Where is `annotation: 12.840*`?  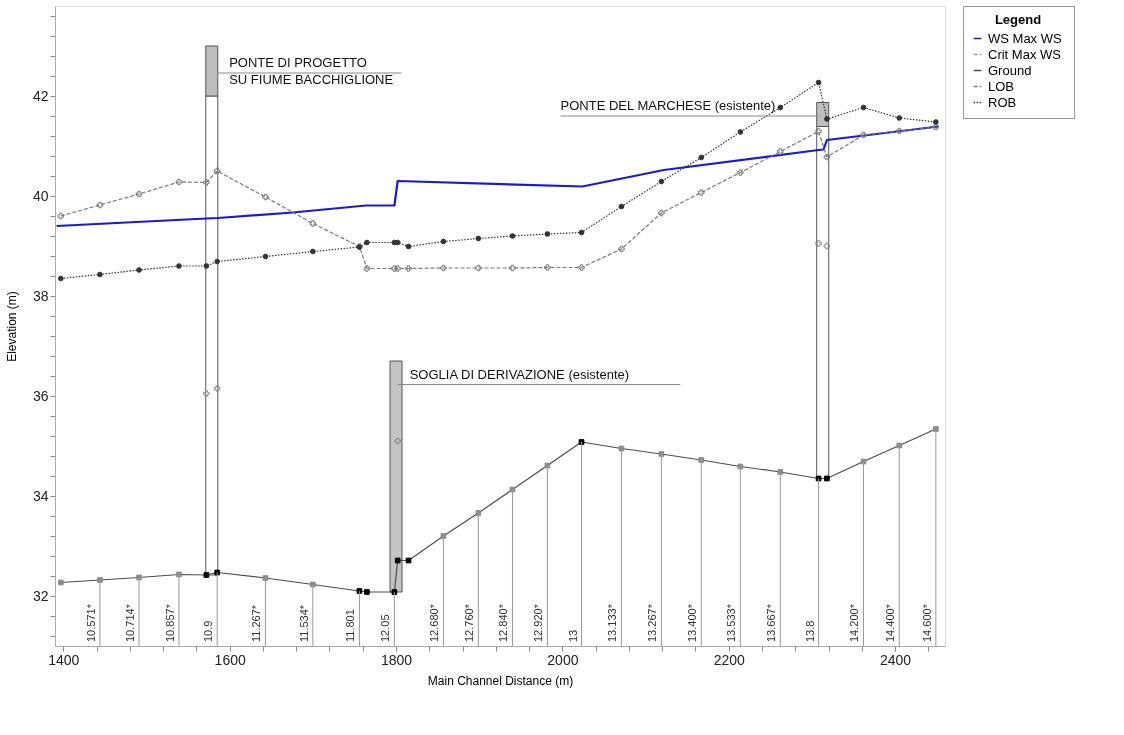
annotation: 12.840* is located at coordinates (503, 622).